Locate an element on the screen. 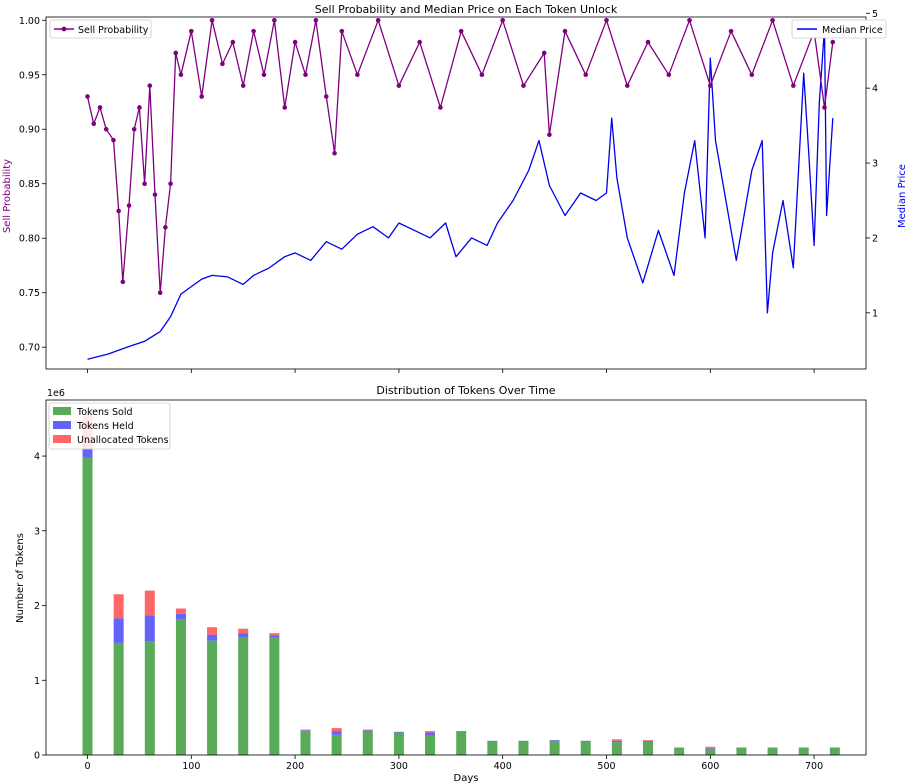 This screenshot has height=784, width=915. bottom-x-tick-label: 600 is located at coordinates (710, 766).